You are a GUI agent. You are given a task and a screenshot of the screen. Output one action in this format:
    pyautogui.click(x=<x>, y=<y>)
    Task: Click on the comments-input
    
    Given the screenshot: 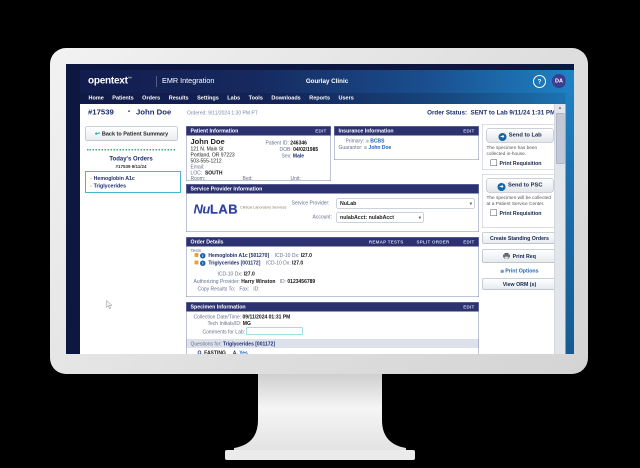 What is the action you would take?
    pyautogui.click(x=274, y=331)
    